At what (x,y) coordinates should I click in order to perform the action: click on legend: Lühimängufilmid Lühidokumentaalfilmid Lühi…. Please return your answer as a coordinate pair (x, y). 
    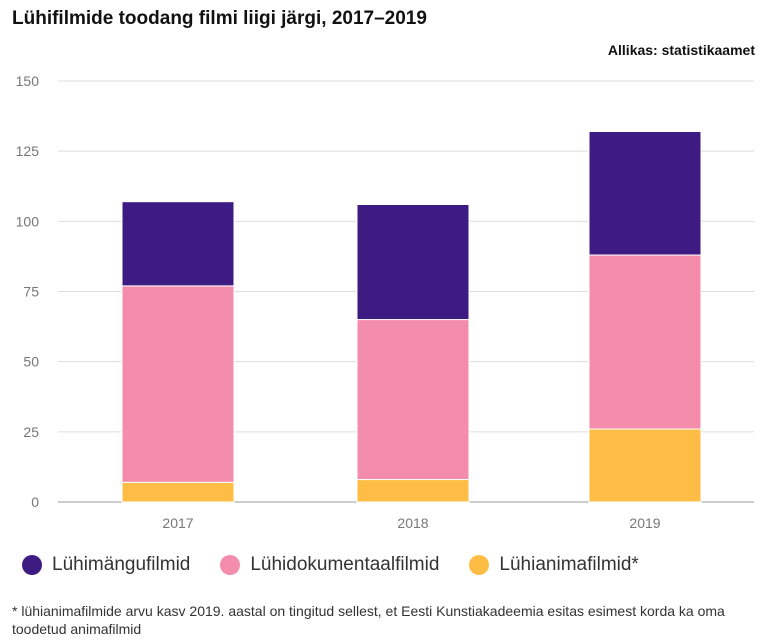
    Looking at the image, I should click on (345, 565).